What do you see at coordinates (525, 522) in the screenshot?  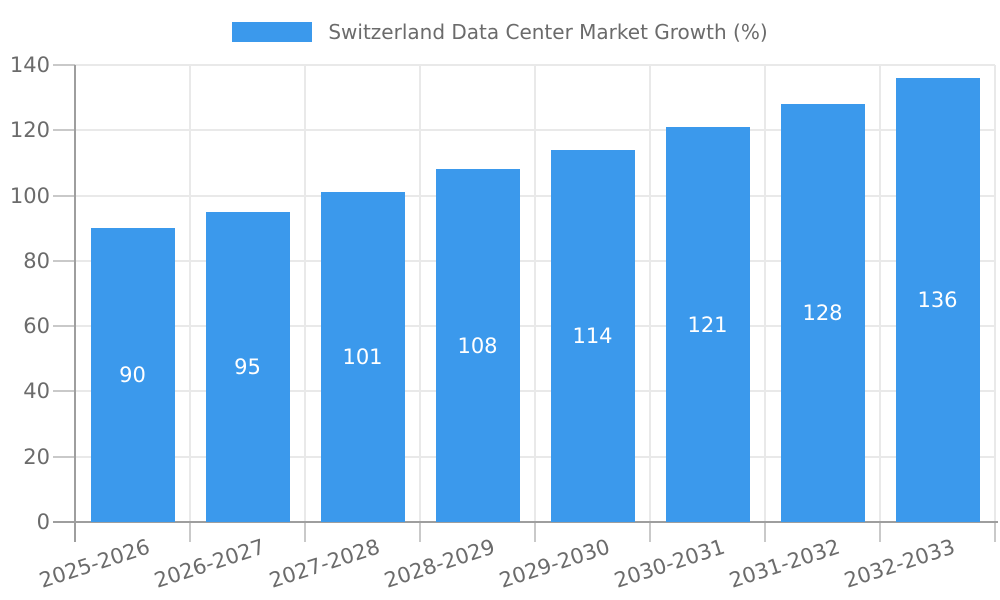 I see `x-axis-line` at bounding box center [525, 522].